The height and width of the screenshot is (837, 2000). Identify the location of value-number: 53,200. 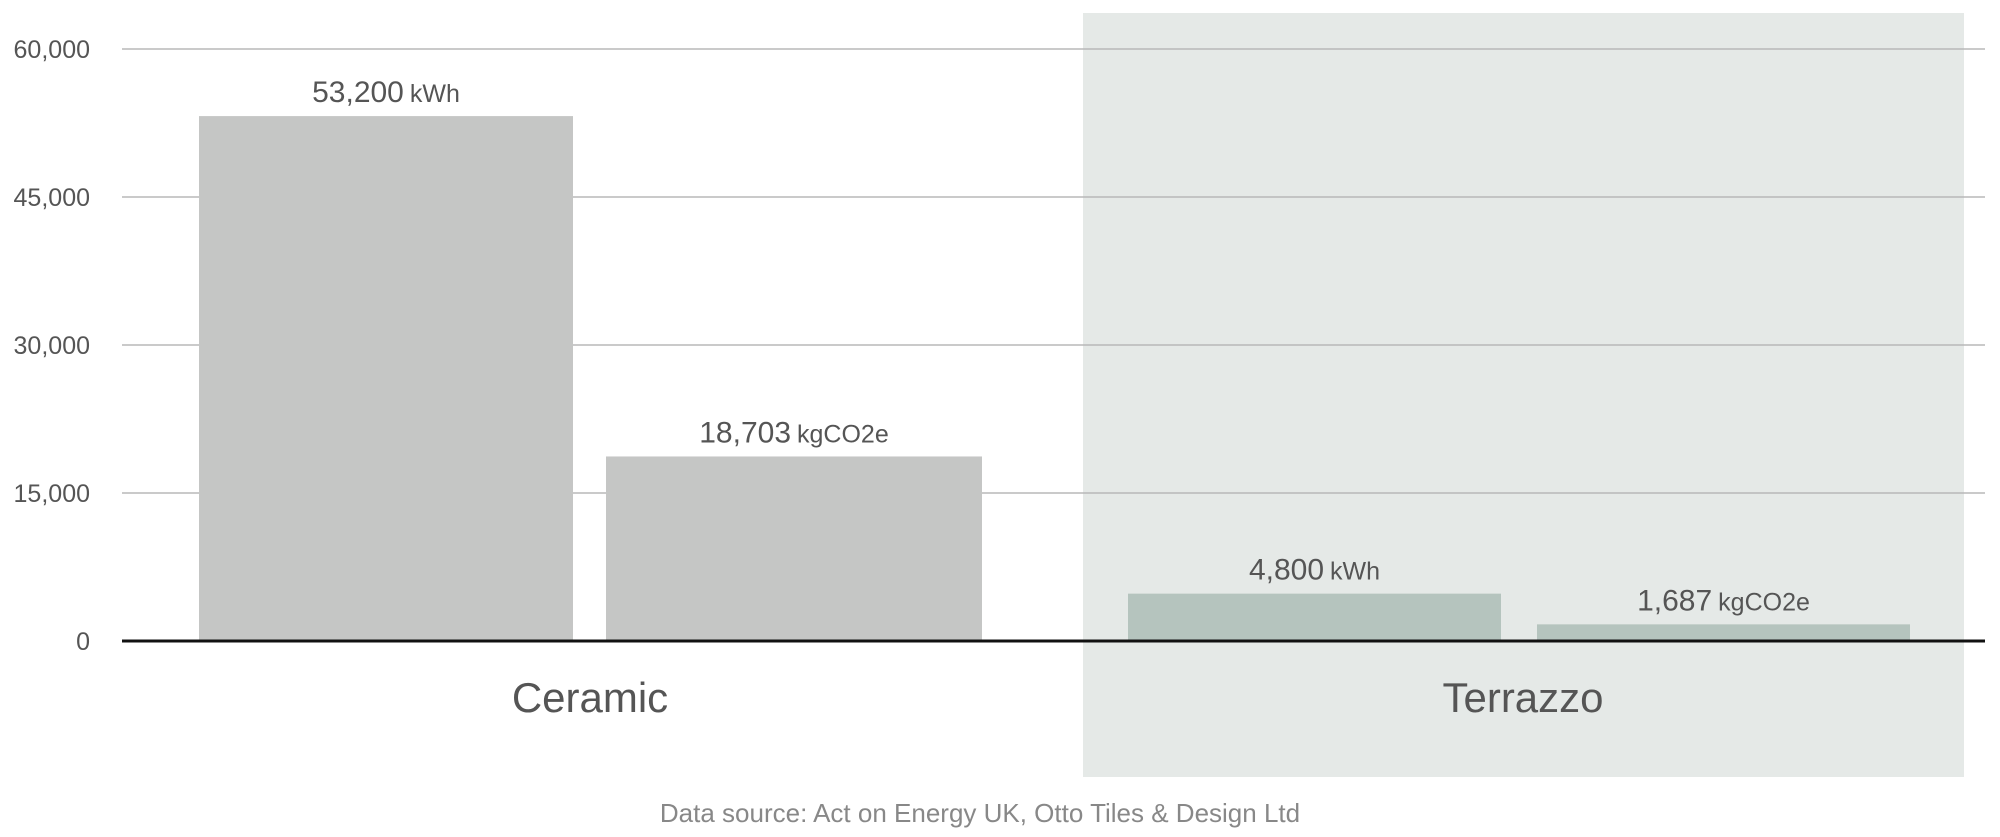
(358, 92).